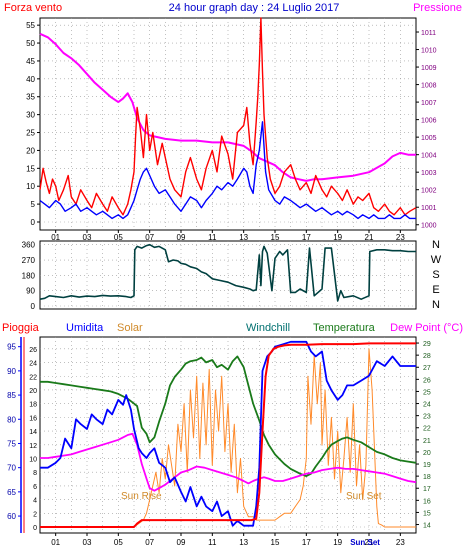 This screenshot has height=555, width=466. Describe the element at coordinates (427, 526) in the screenshot. I see `temperature-tick-label: 14` at that location.